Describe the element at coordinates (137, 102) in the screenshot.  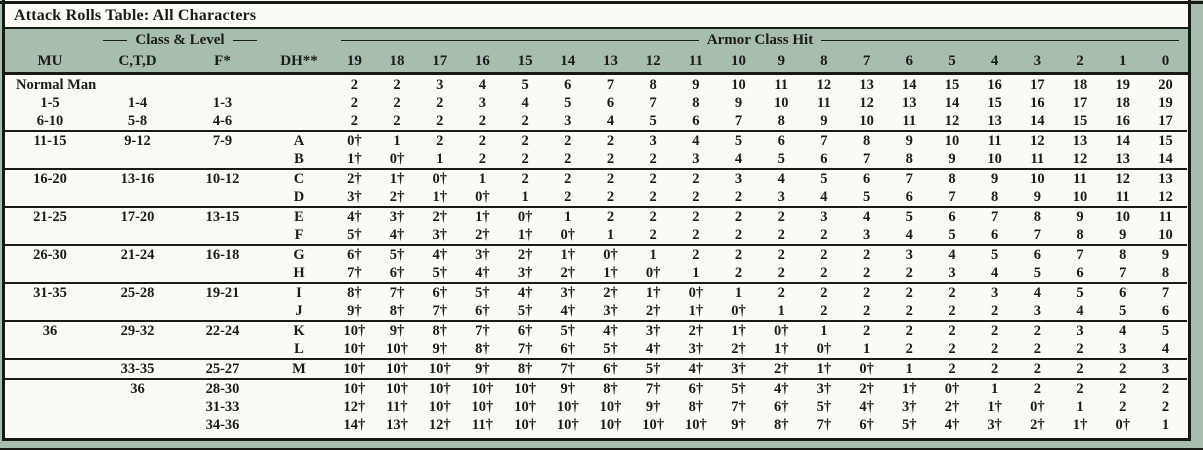
I see `row-label-ctd: 1-4` at that location.